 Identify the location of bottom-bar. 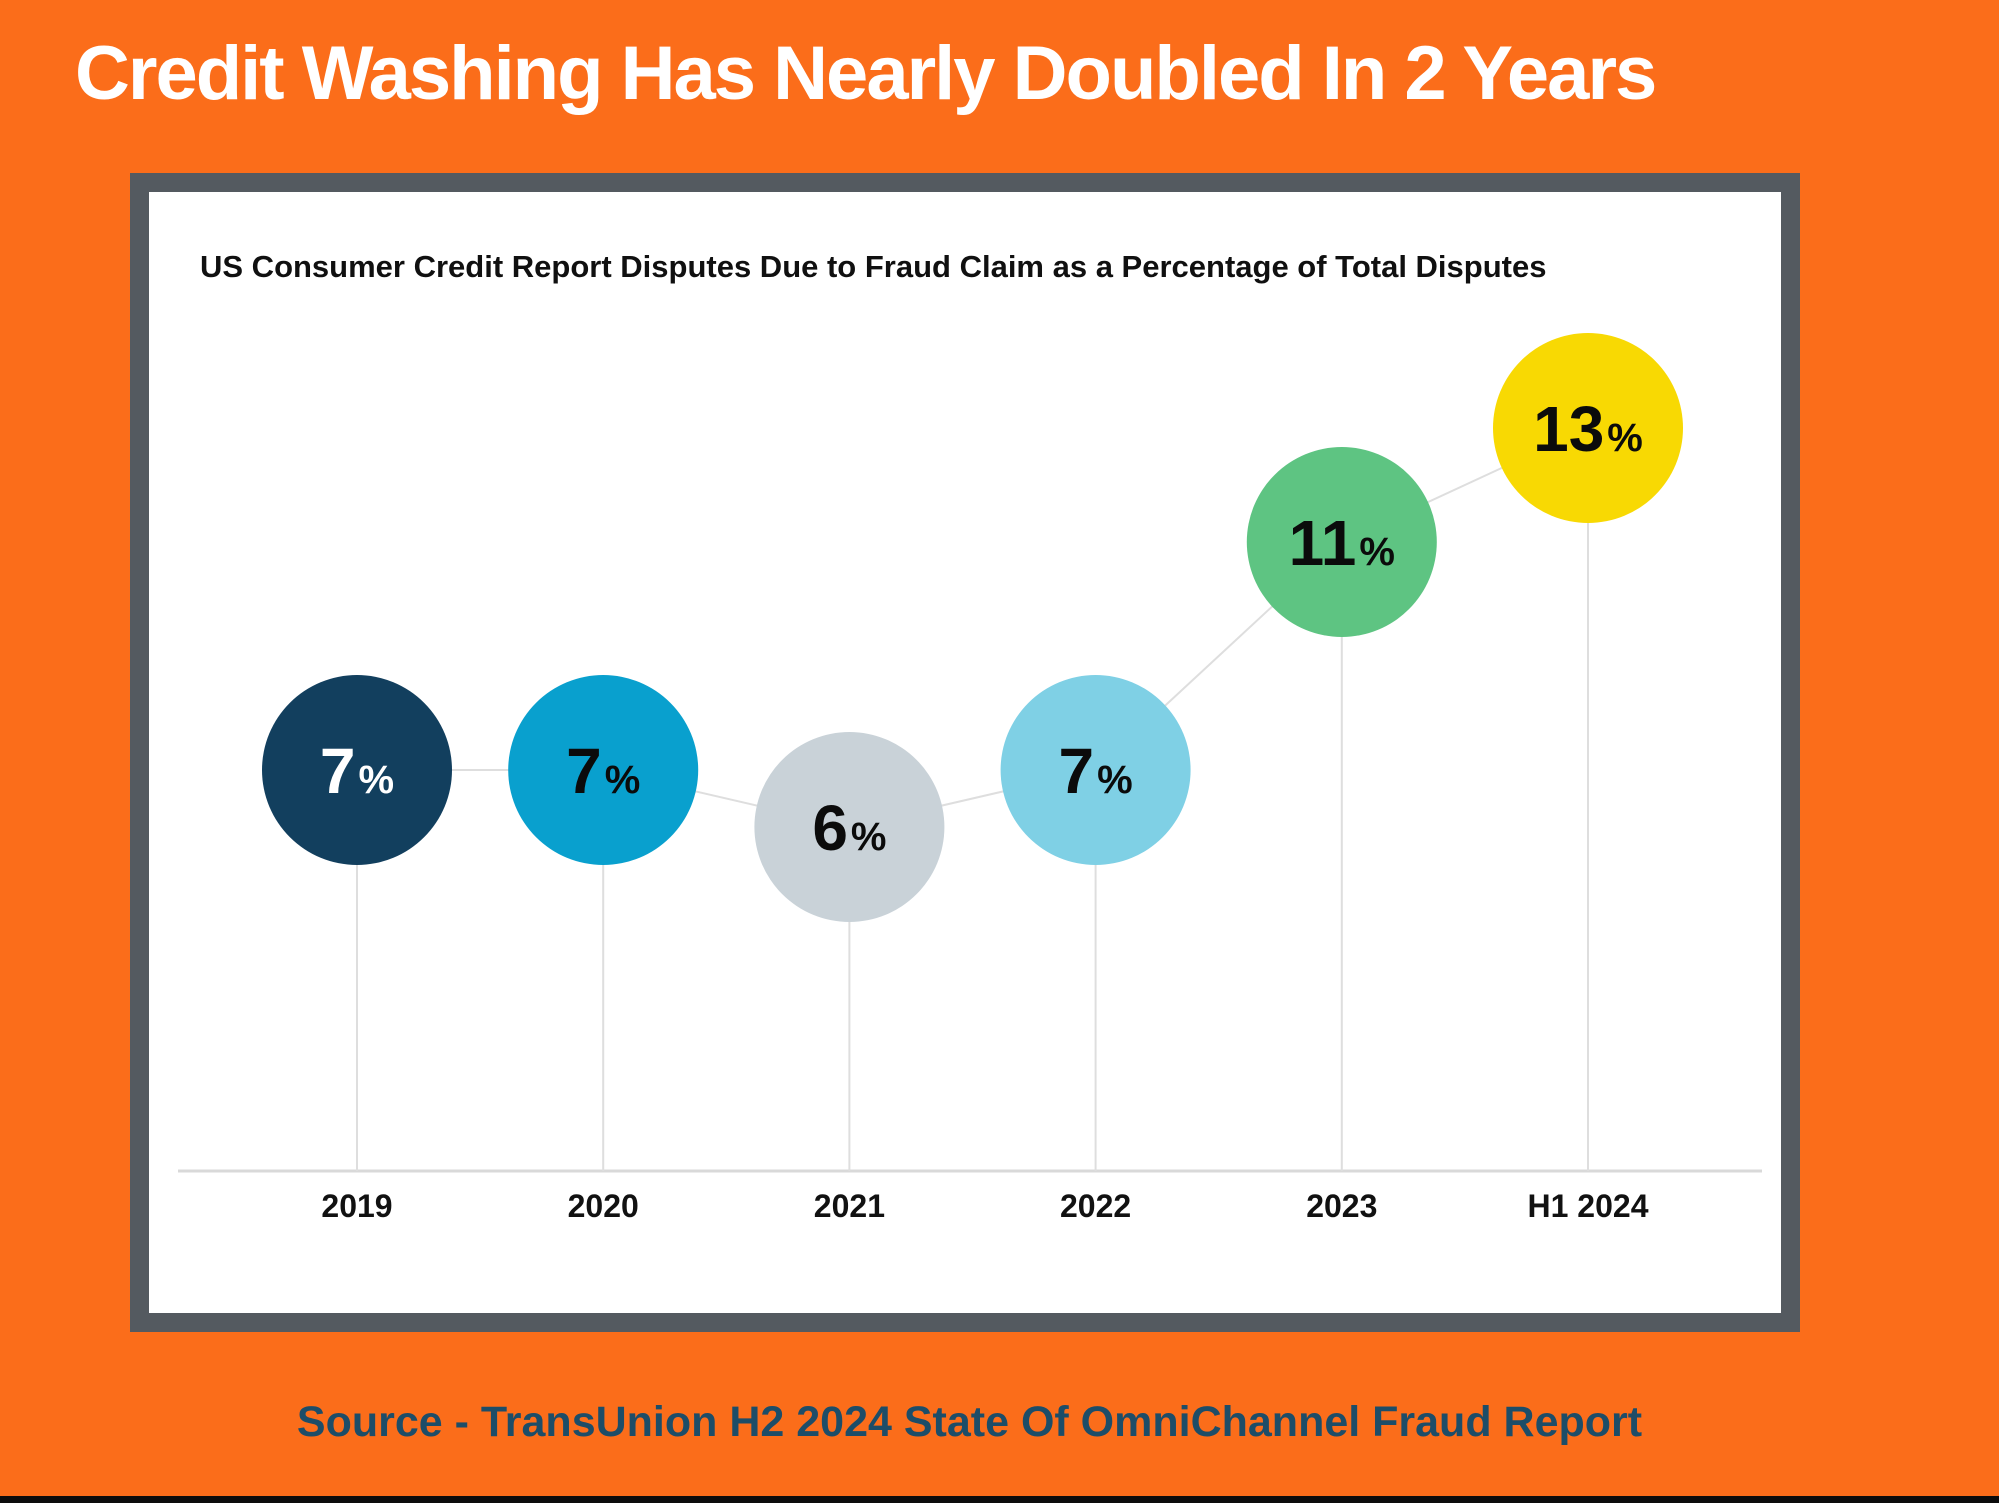
(999, 1499).